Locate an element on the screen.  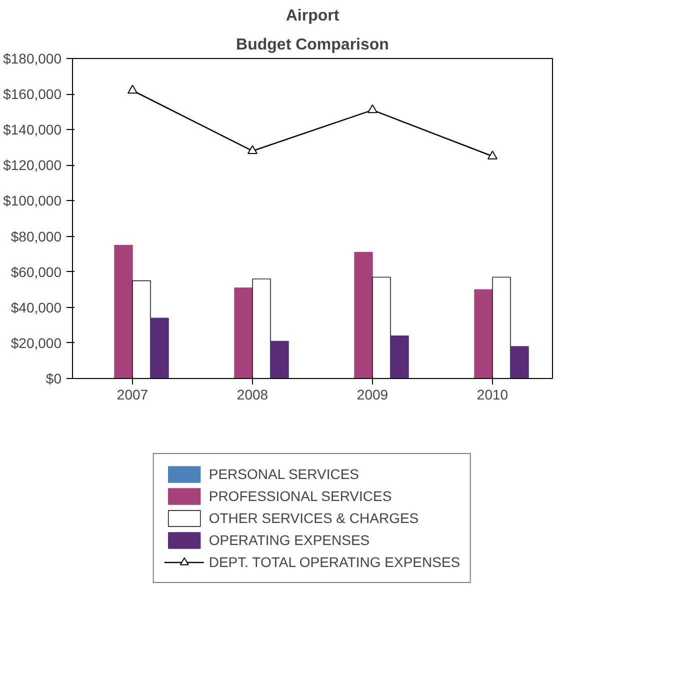
y-tick-label: $20,000 is located at coordinates (36, 342).